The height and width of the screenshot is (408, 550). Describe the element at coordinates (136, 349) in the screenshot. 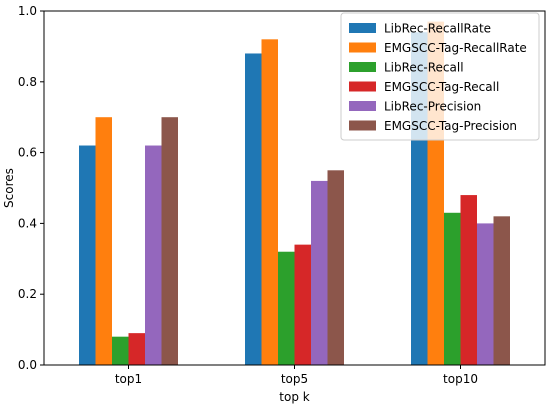

I see `bar-top1-EMGSCC-Tag-Recall` at that location.